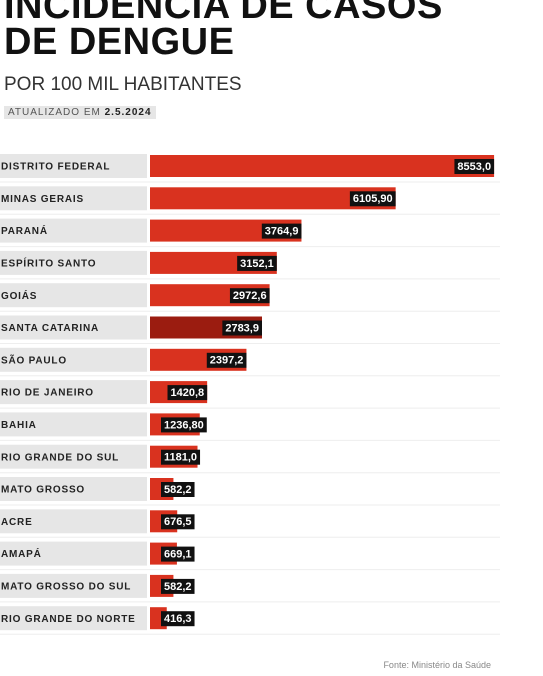 This screenshot has width=543, height=676. What do you see at coordinates (123, 84) in the screenshot?
I see `chart-subtitle: POR 100 MIL HABITANTES` at bounding box center [123, 84].